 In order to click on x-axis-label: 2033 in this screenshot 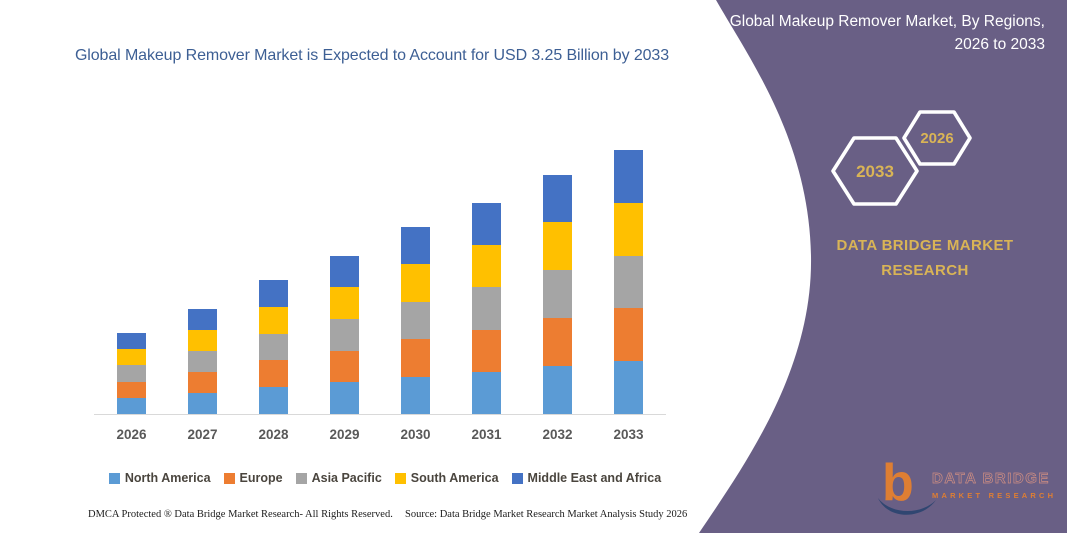, I will do `click(628, 434)`.